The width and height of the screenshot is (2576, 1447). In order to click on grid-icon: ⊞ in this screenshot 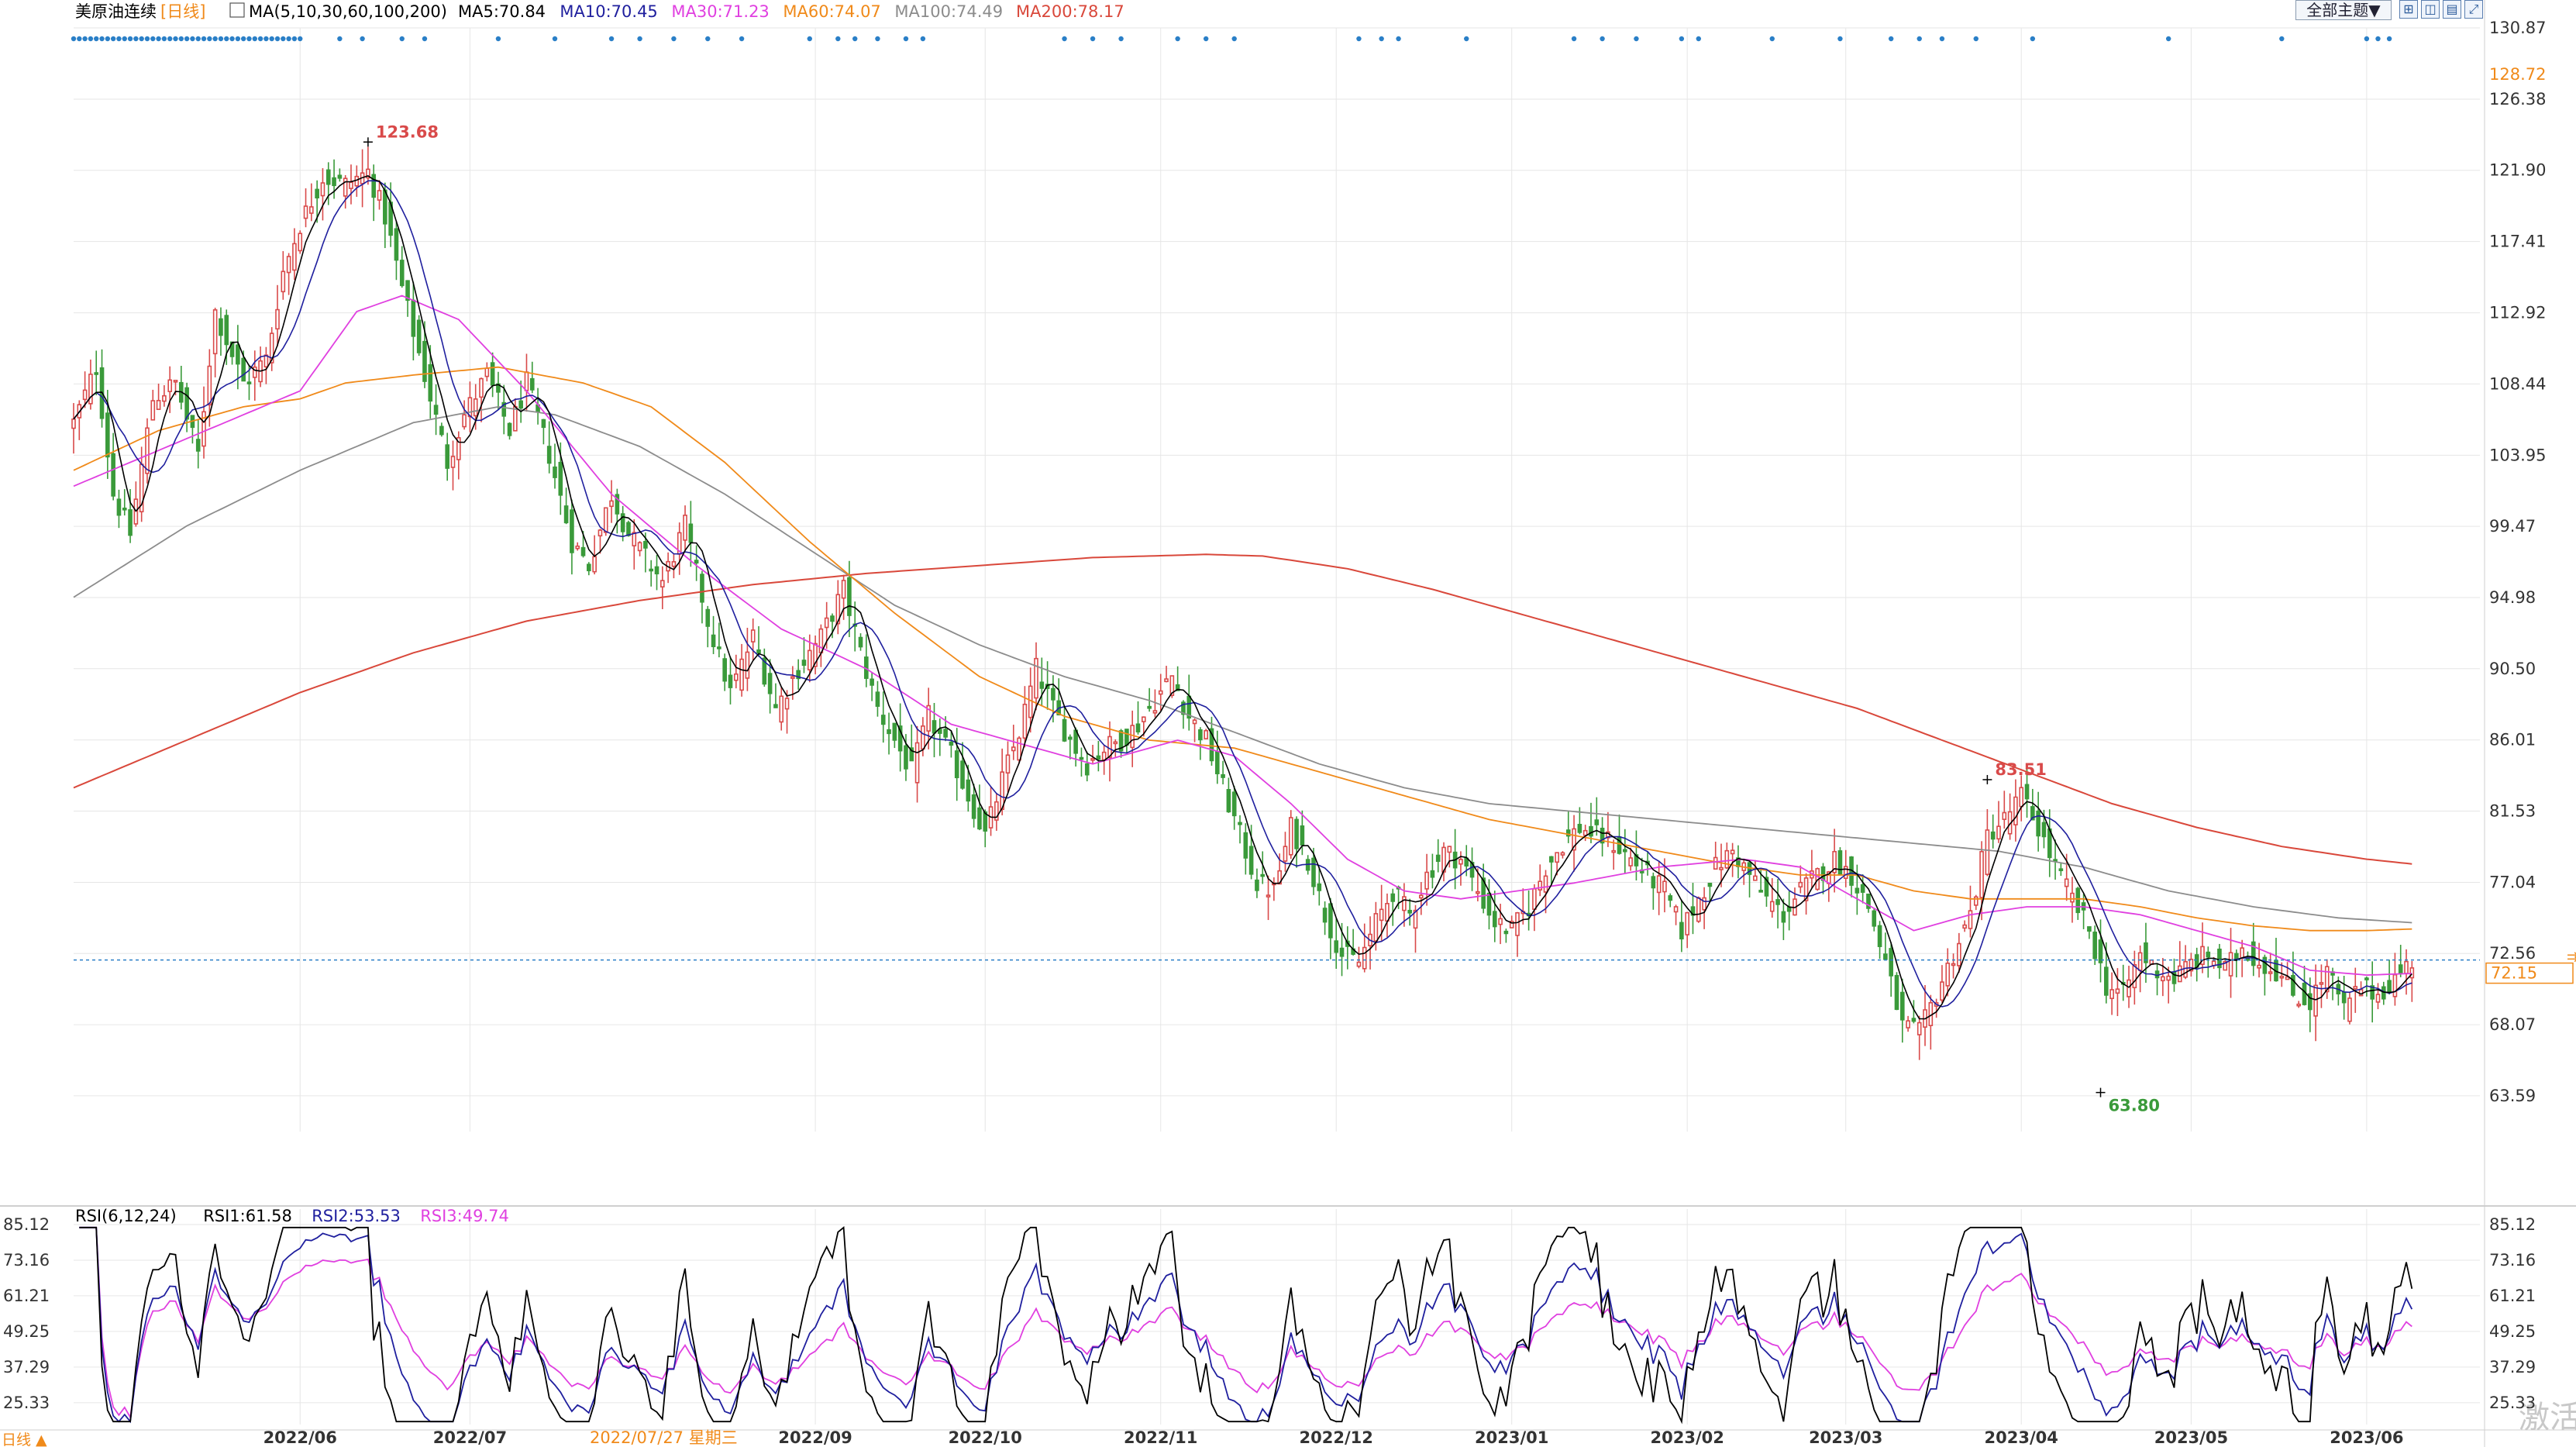, I will do `click(2408, 9)`.